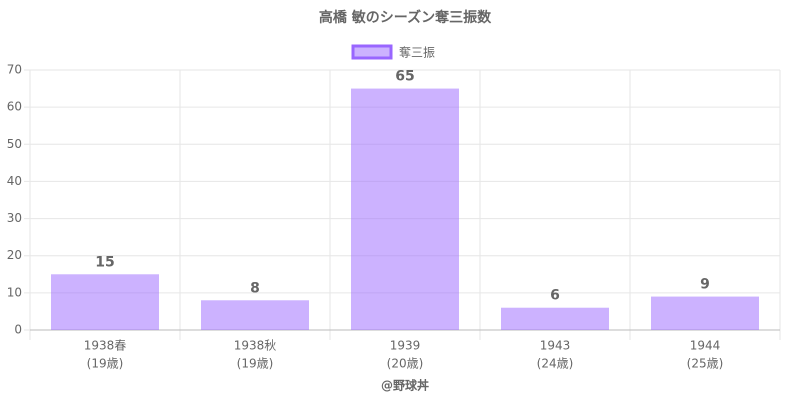  Describe the element at coordinates (14, 107) in the screenshot. I see `y-tick-label: 60` at that location.